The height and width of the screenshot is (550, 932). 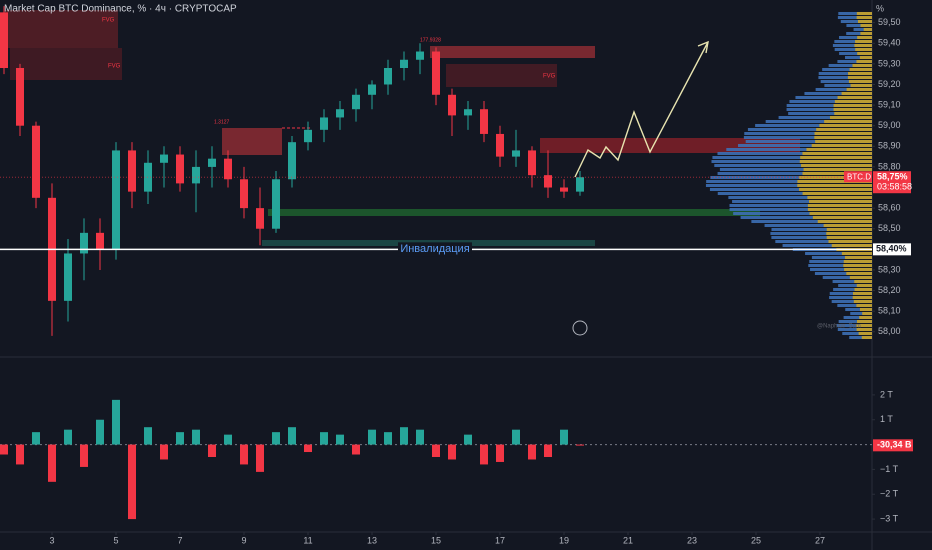 I want to click on y-tick-label: 59,30, so click(x=889, y=63).